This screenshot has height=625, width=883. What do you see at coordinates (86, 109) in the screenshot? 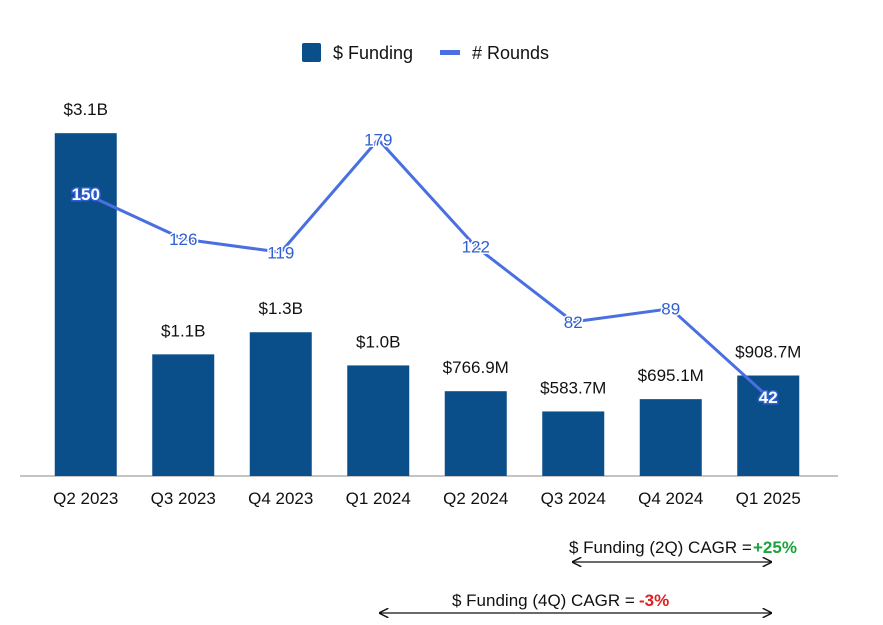
I see `bar-value-label: $3.1B` at bounding box center [86, 109].